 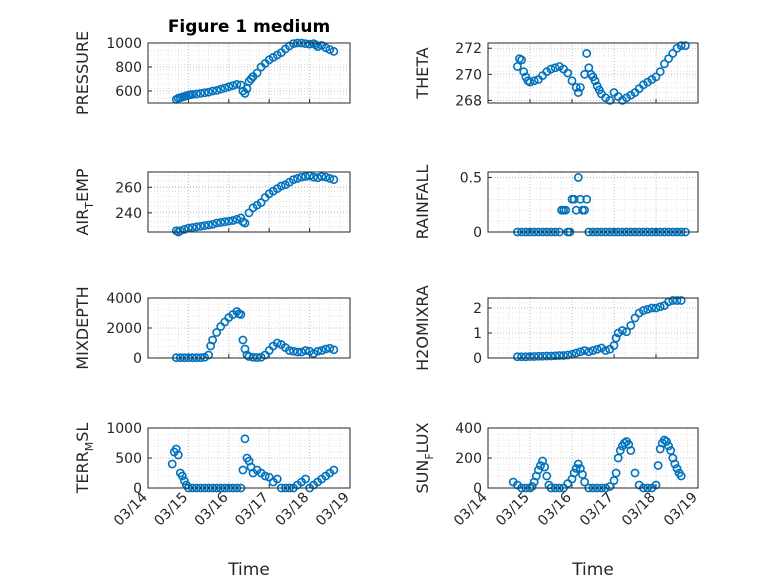 I want to click on y-axis-label: THETA, so click(x=422, y=73).